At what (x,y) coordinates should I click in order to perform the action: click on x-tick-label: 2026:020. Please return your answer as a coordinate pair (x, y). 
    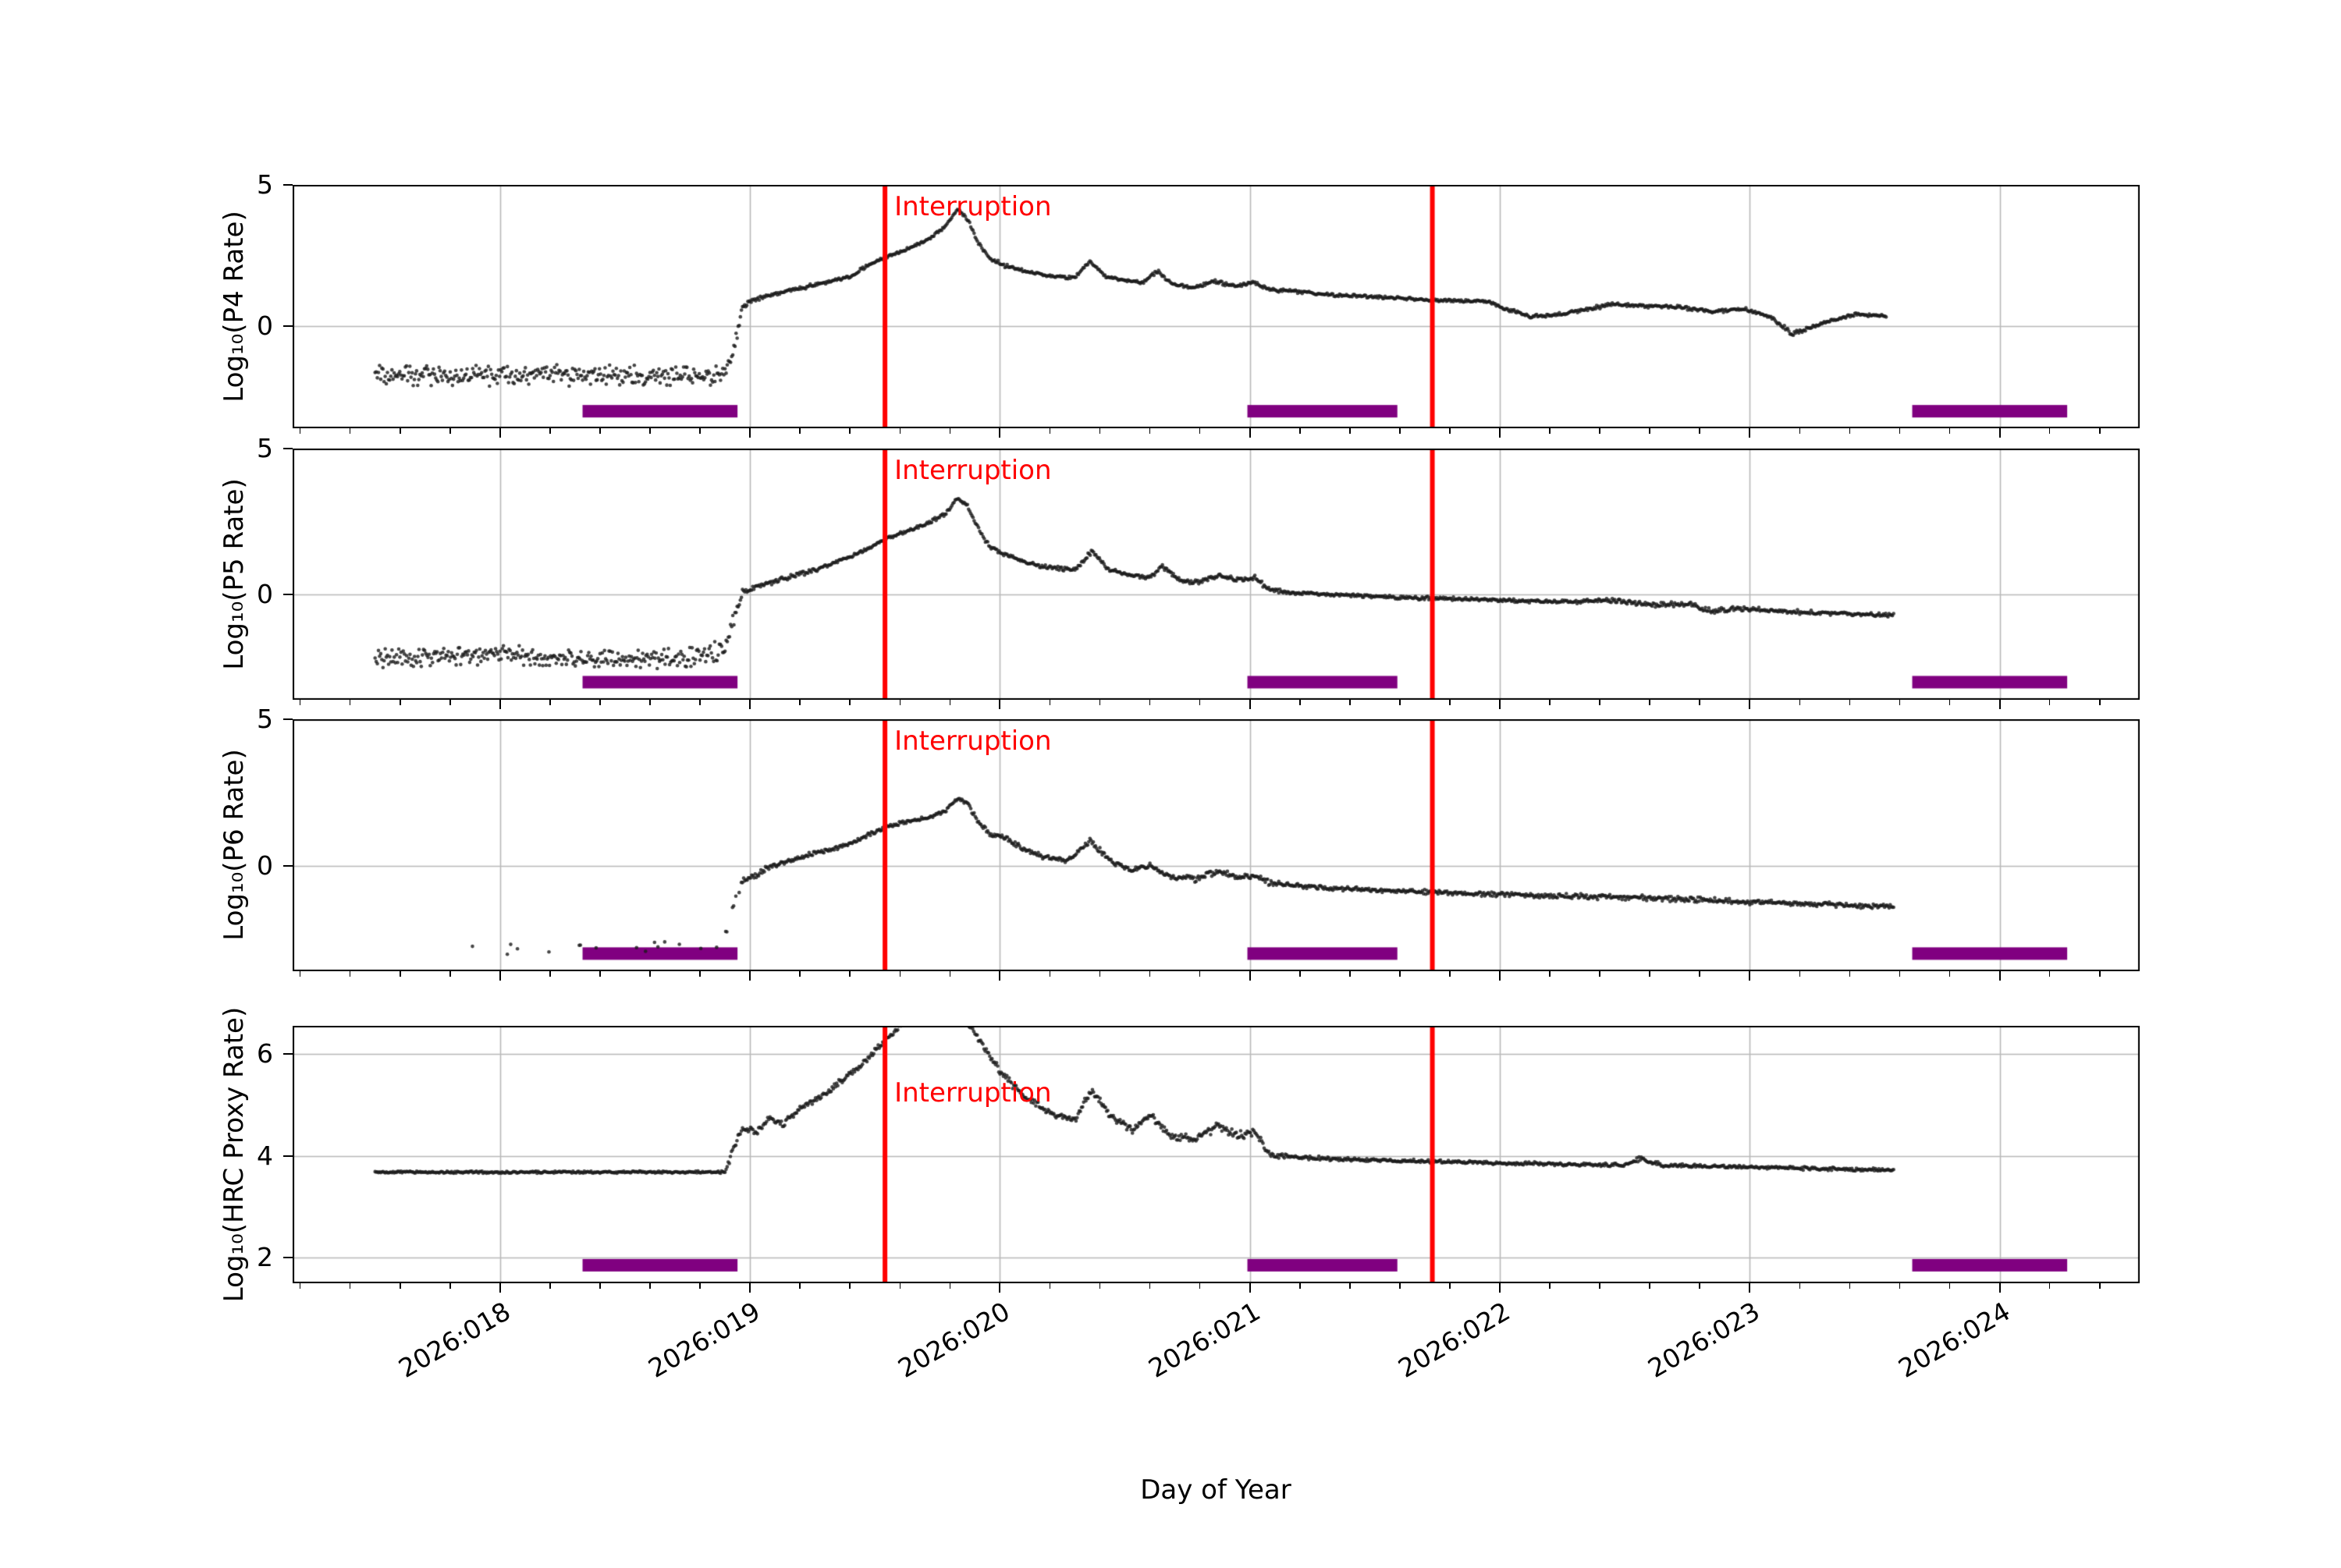
    Looking at the image, I should click on (954, 1340).